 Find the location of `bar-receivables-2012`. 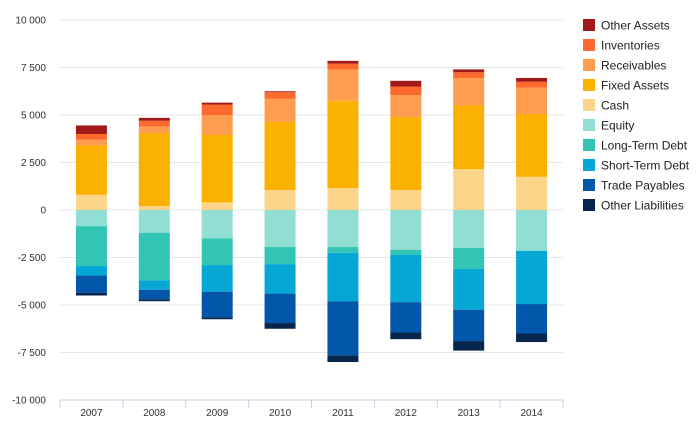

bar-receivables-2012 is located at coordinates (406, 106).